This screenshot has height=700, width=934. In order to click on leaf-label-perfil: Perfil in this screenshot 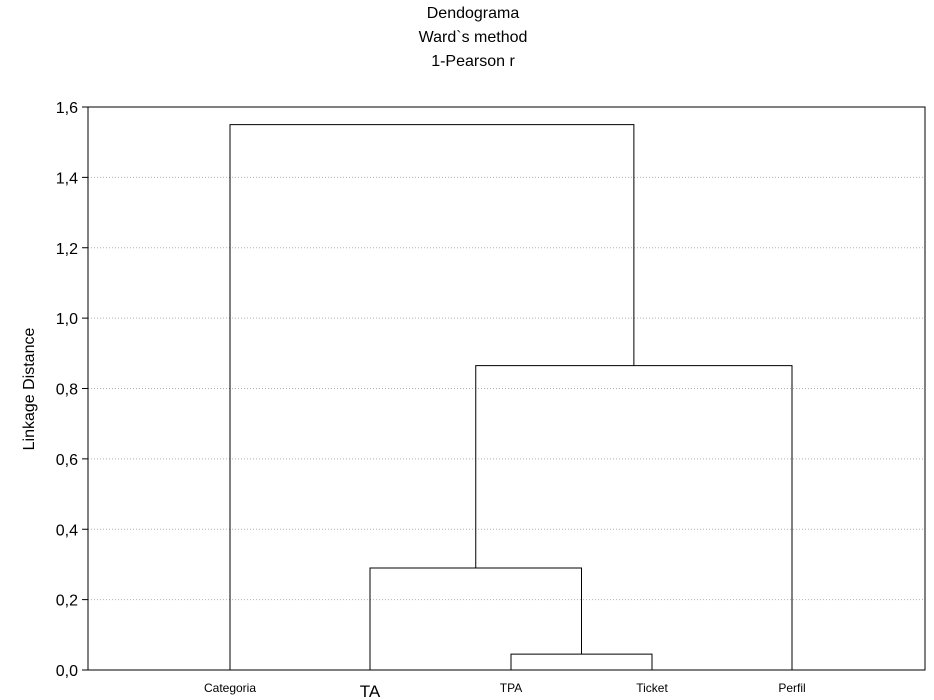, I will do `click(791, 688)`.